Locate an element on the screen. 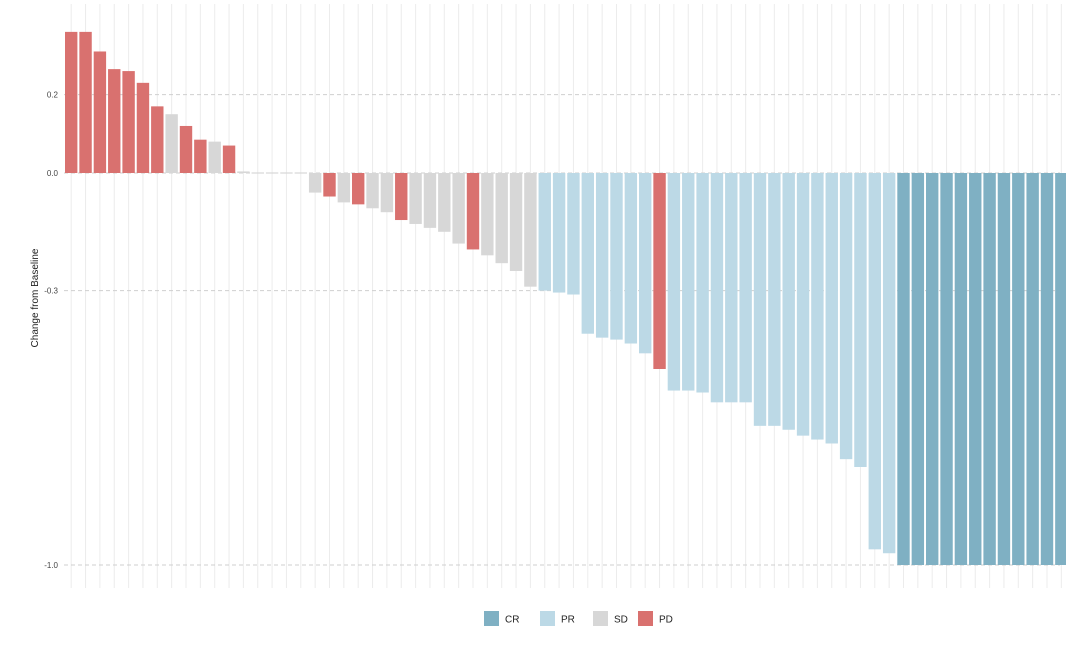 The image size is (1066, 652). legend-label-pd: PD is located at coordinates (666, 620).